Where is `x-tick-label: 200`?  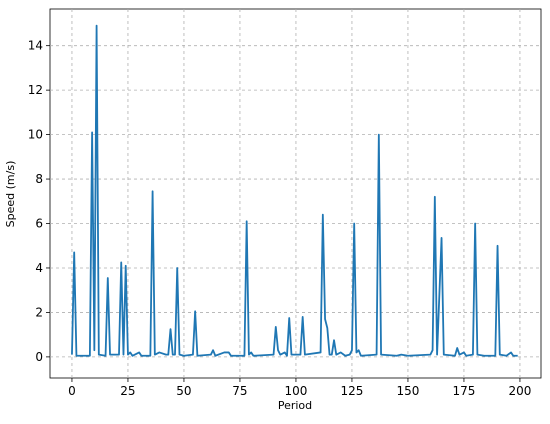 x-tick-label: 200 is located at coordinates (519, 391).